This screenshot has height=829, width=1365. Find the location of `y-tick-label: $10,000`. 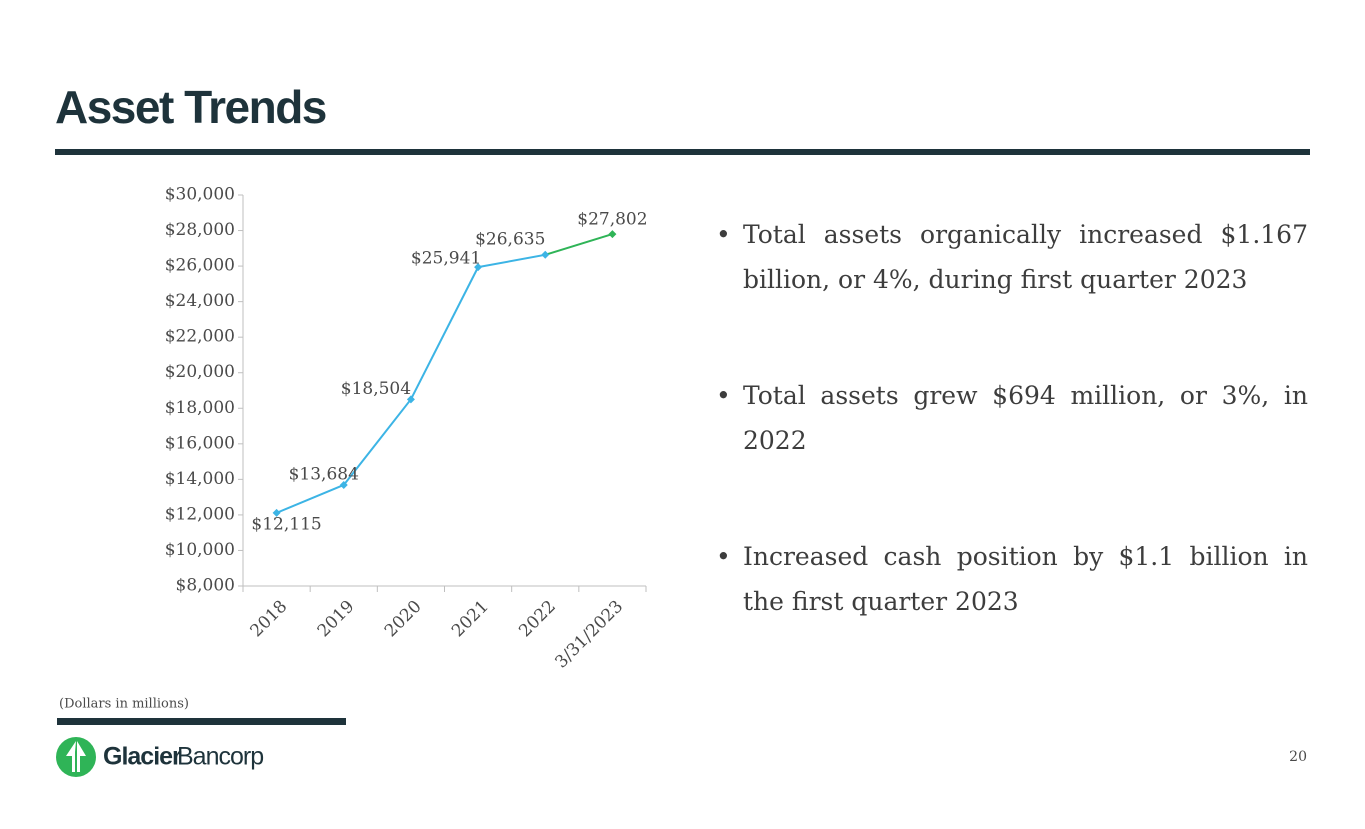

y-tick-label: $10,000 is located at coordinates (200, 550).